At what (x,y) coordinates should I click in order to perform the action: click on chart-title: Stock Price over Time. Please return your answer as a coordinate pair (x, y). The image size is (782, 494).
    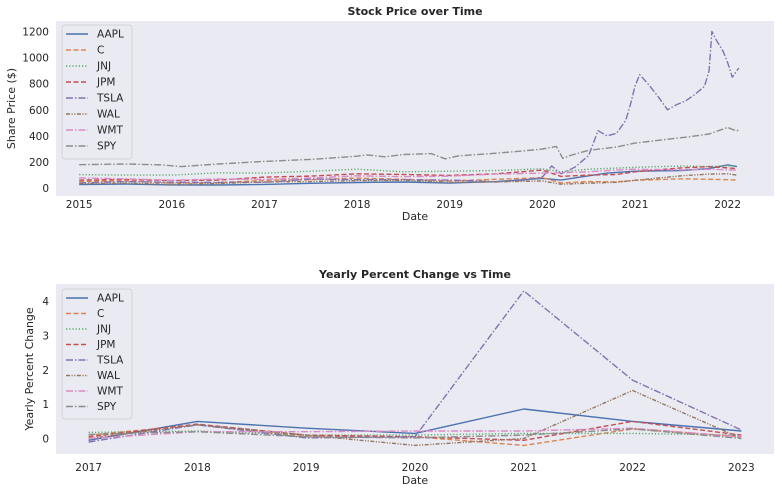
    Looking at the image, I should click on (414, 11).